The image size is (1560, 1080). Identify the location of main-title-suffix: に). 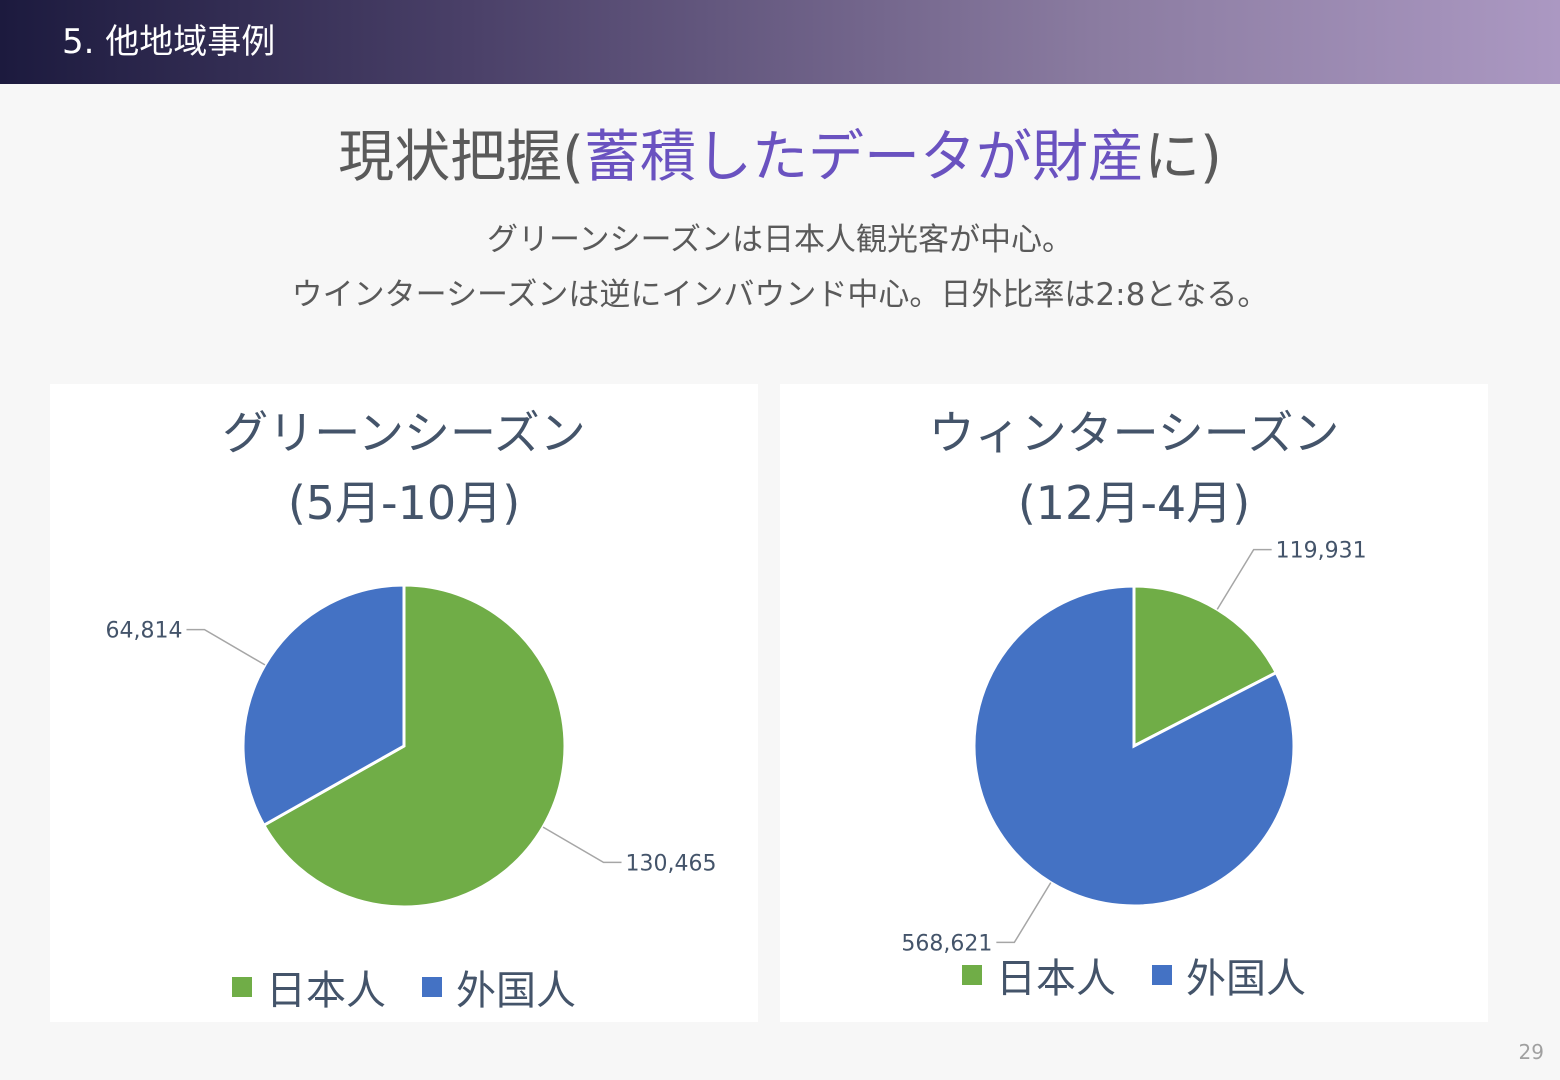
(1183, 157).